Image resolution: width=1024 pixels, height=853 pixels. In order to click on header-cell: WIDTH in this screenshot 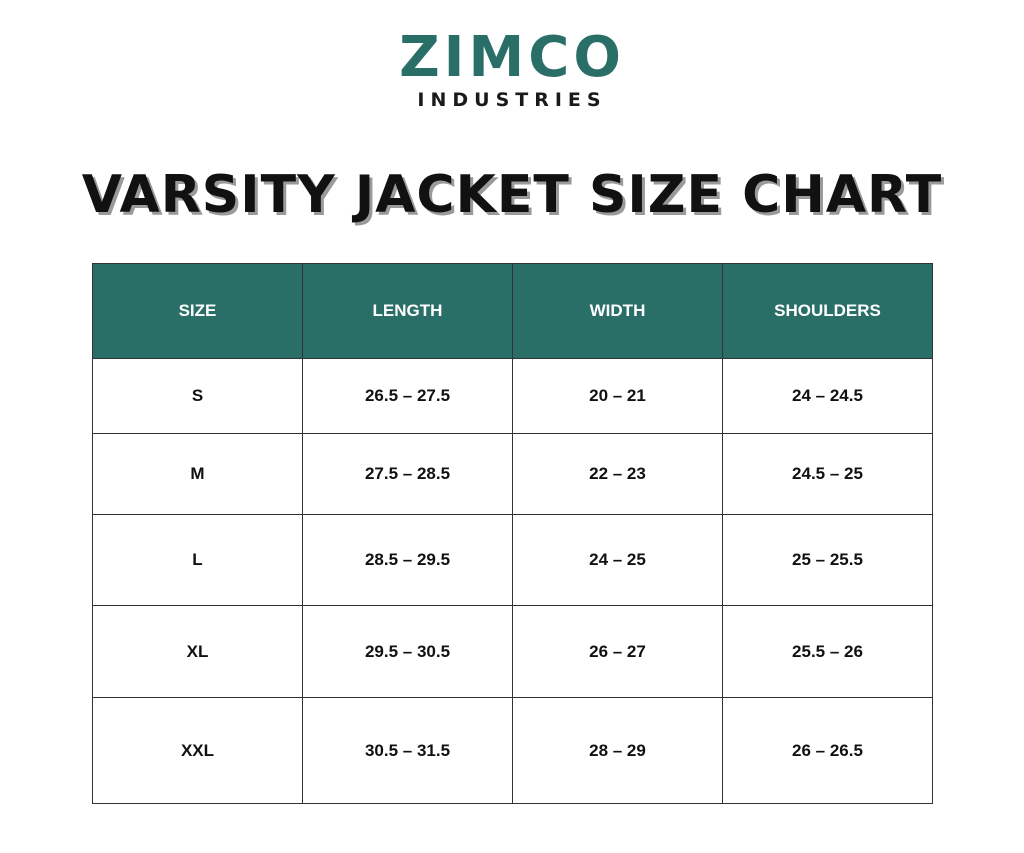, I will do `click(617, 311)`.